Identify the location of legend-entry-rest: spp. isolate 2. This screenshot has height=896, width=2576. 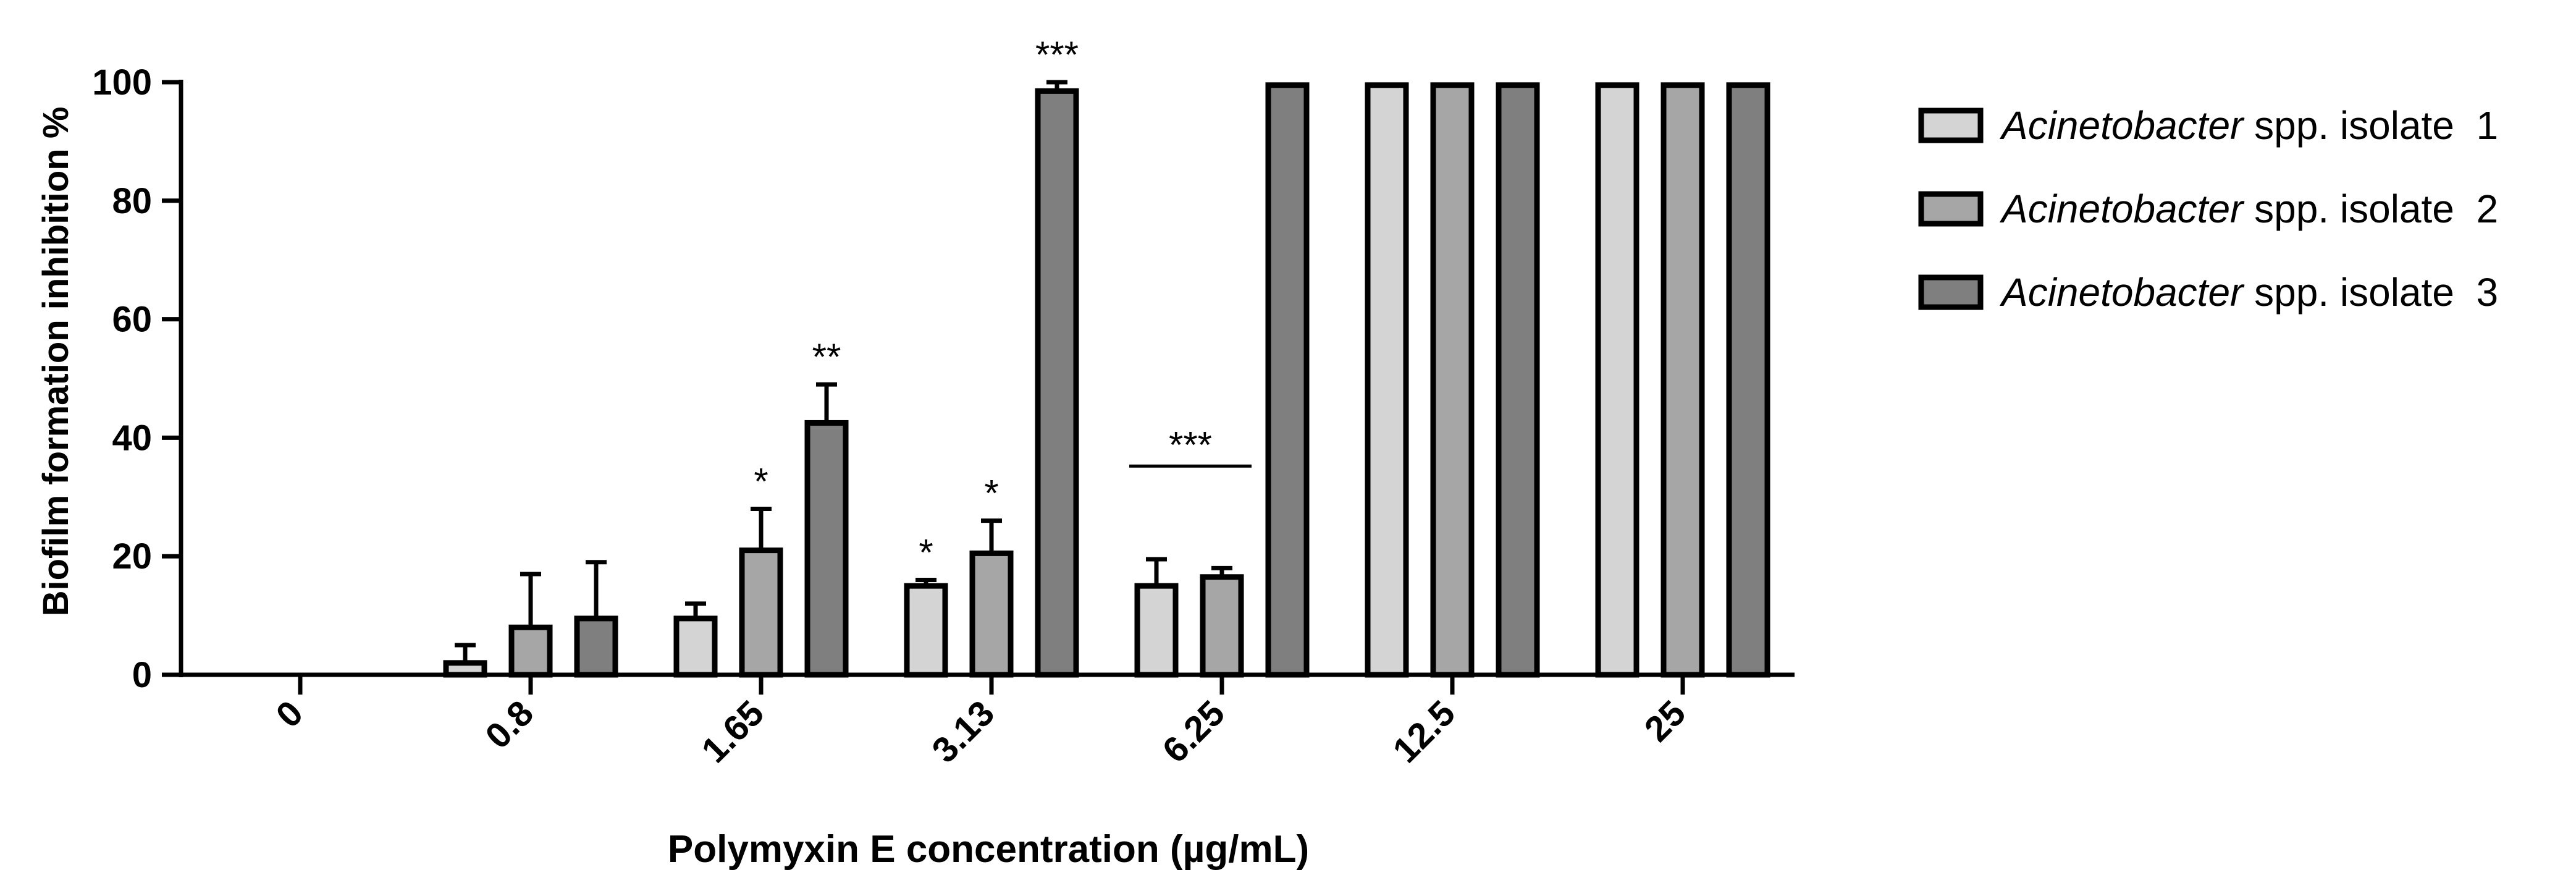
(2370, 209).